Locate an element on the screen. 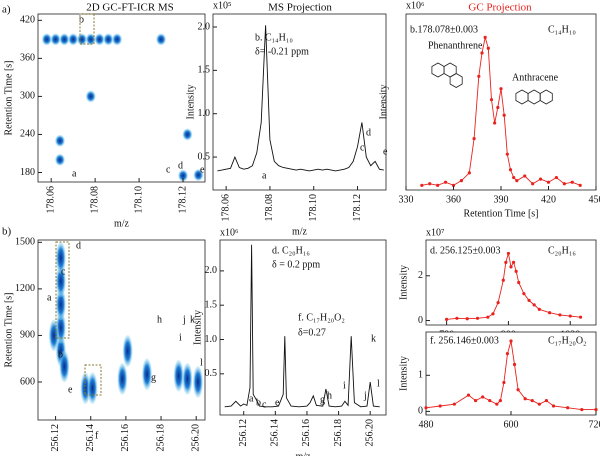  axis-multiplier: x10⁷ is located at coordinates (435, 232).